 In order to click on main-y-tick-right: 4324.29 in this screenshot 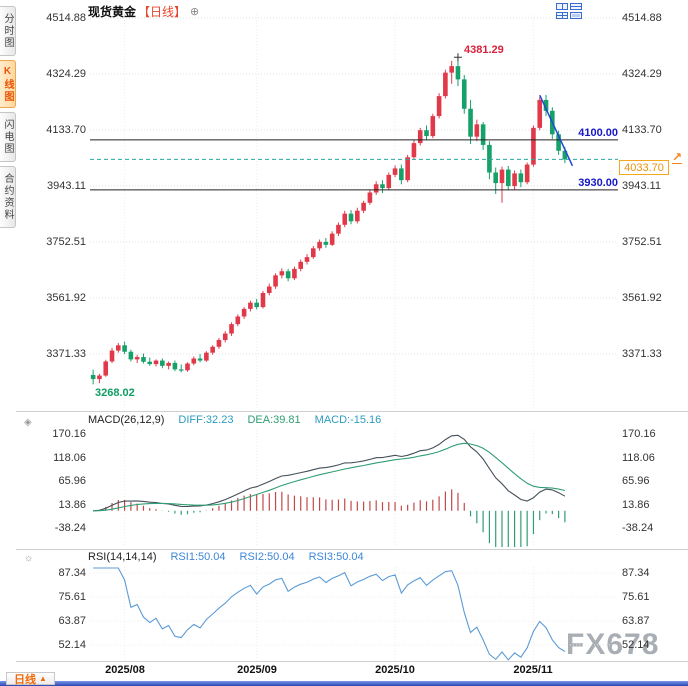, I will do `click(642, 74)`.